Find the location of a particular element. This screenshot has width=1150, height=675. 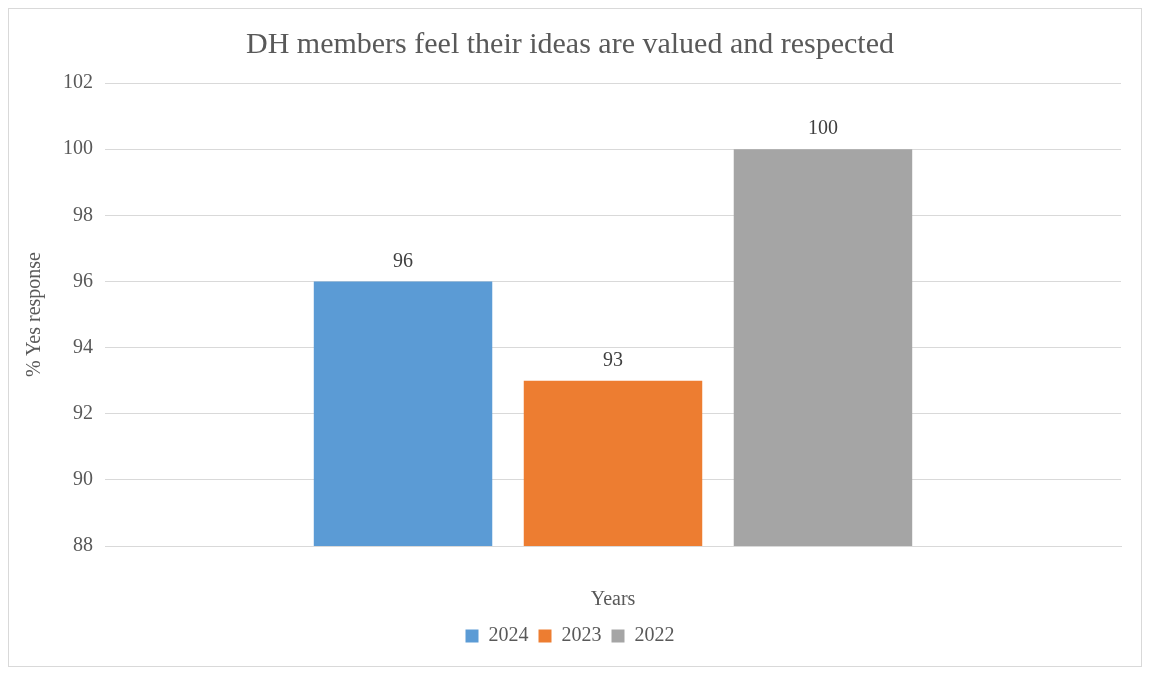

y-tick-label: 92 is located at coordinates (83, 411).